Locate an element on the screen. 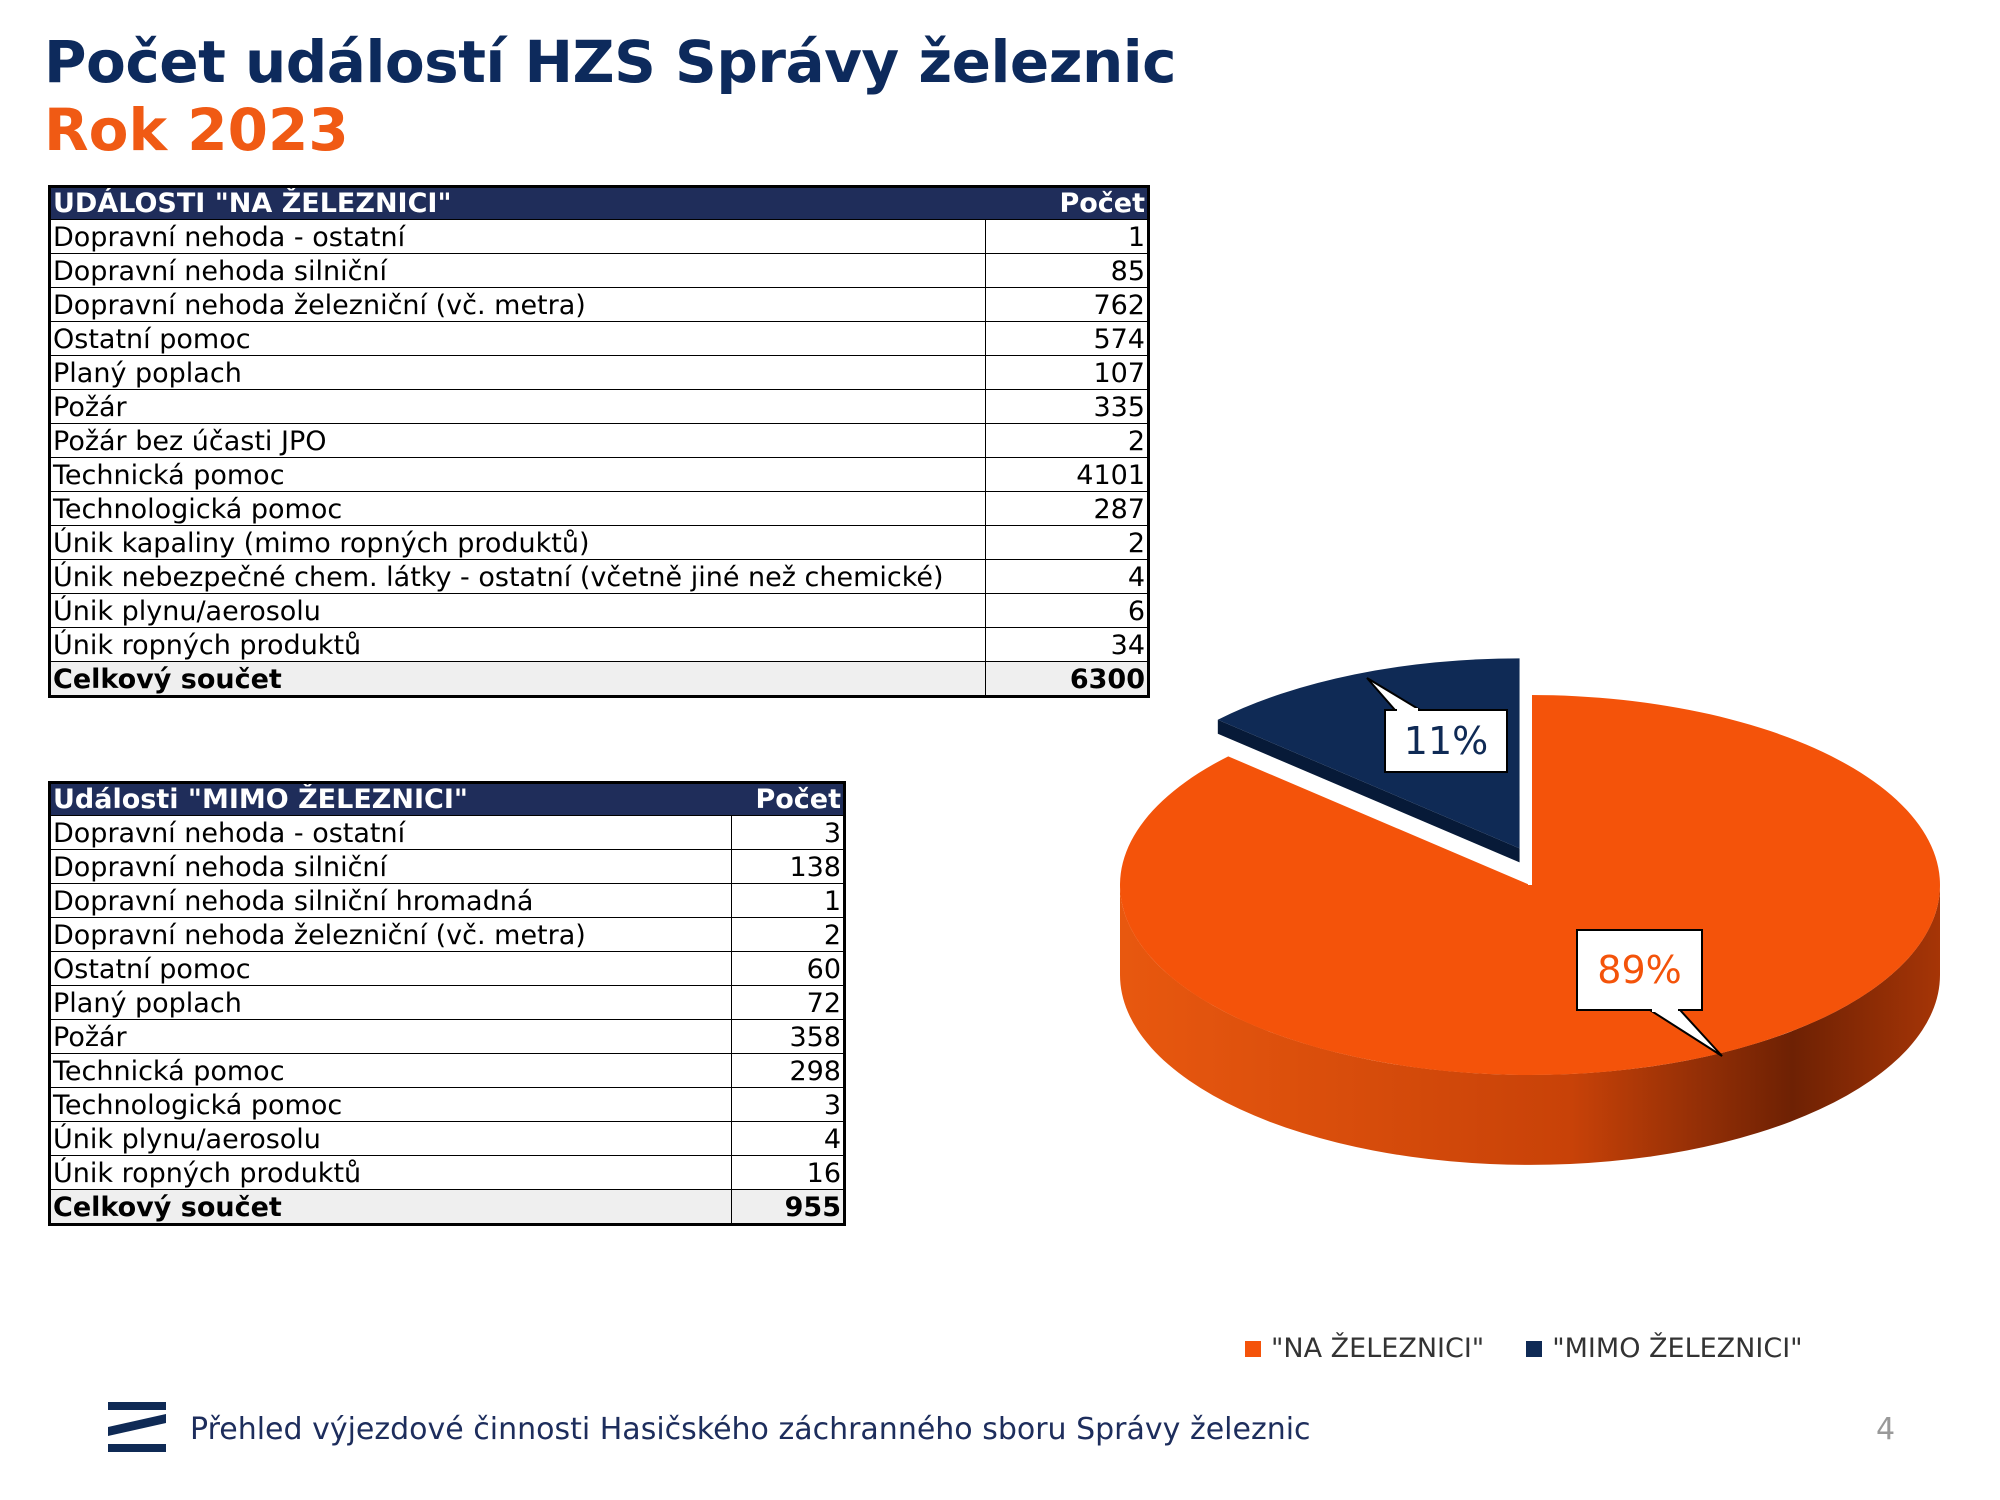 The image size is (2000, 1500). row-count: 60 is located at coordinates (788, 968).